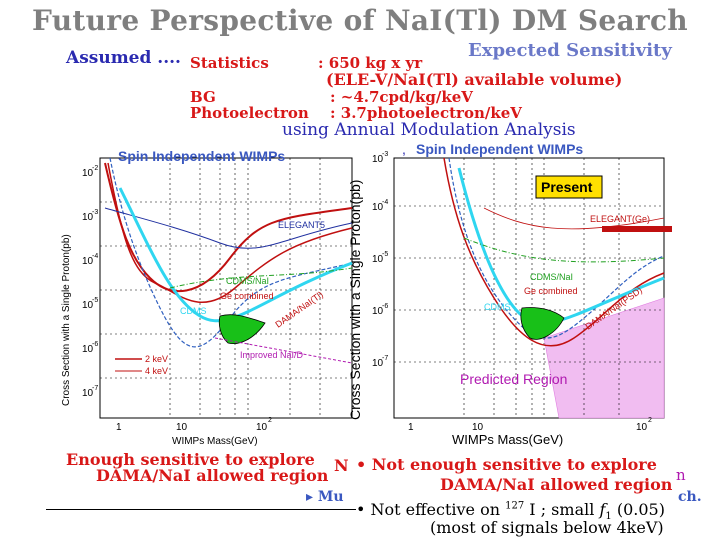 This screenshot has height=540, width=720. I want to click on right-label-ge: Ge combined, so click(551, 291).